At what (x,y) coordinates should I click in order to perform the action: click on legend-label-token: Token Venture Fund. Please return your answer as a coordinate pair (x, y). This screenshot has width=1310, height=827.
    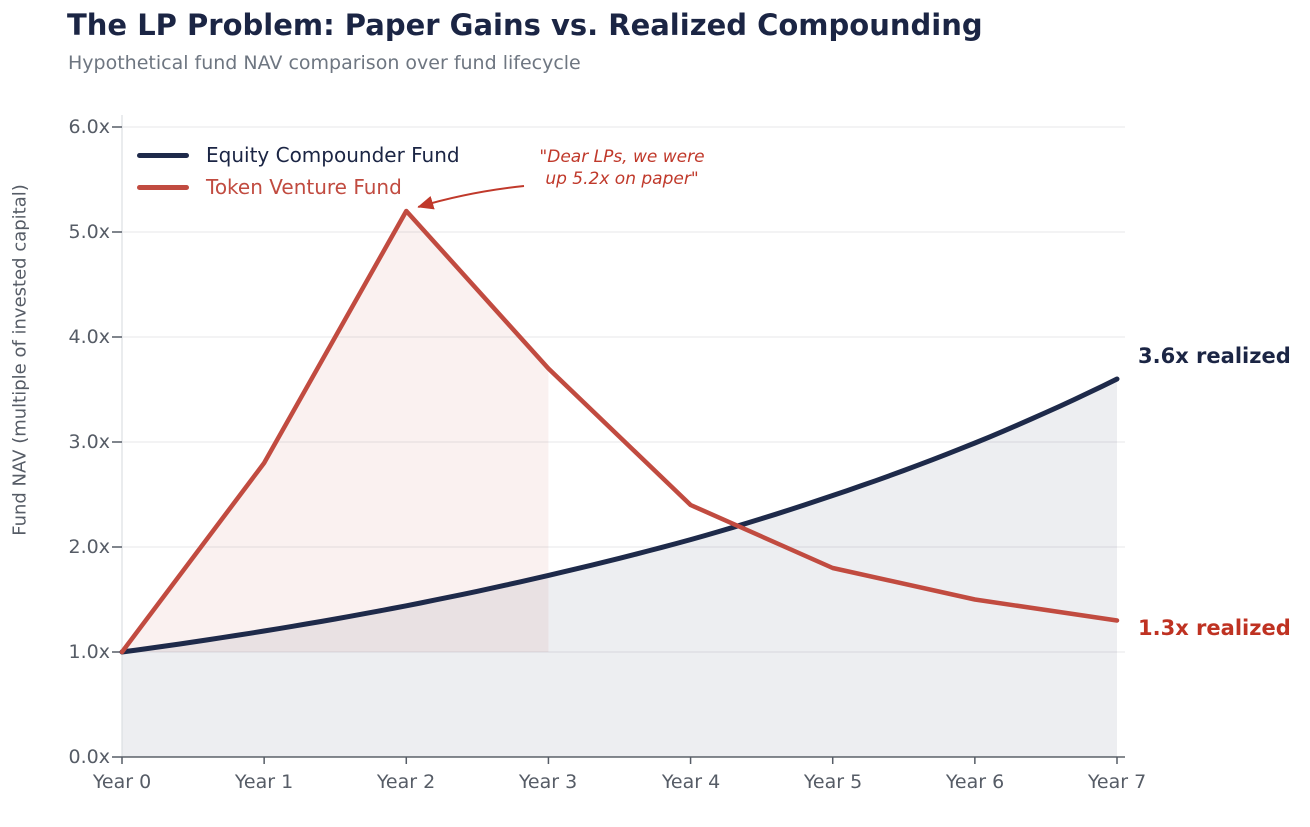
    Looking at the image, I should click on (304, 187).